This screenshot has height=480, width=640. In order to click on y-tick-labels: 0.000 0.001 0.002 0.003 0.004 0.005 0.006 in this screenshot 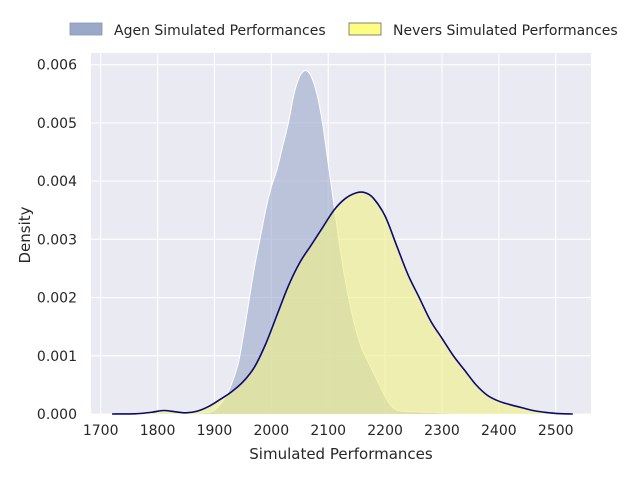, I will do `click(57, 240)`.